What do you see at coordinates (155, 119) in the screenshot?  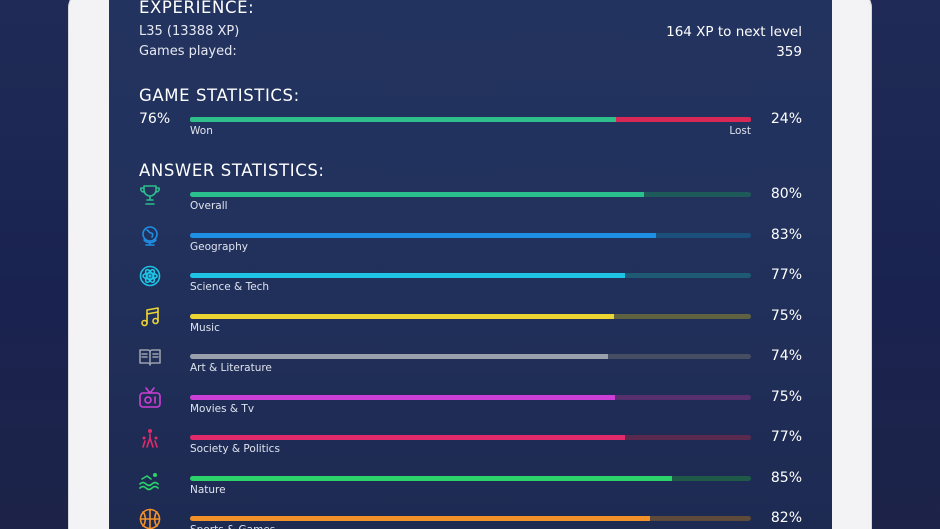 I see `won-percent: 76%` at bounding box center [155, 119].